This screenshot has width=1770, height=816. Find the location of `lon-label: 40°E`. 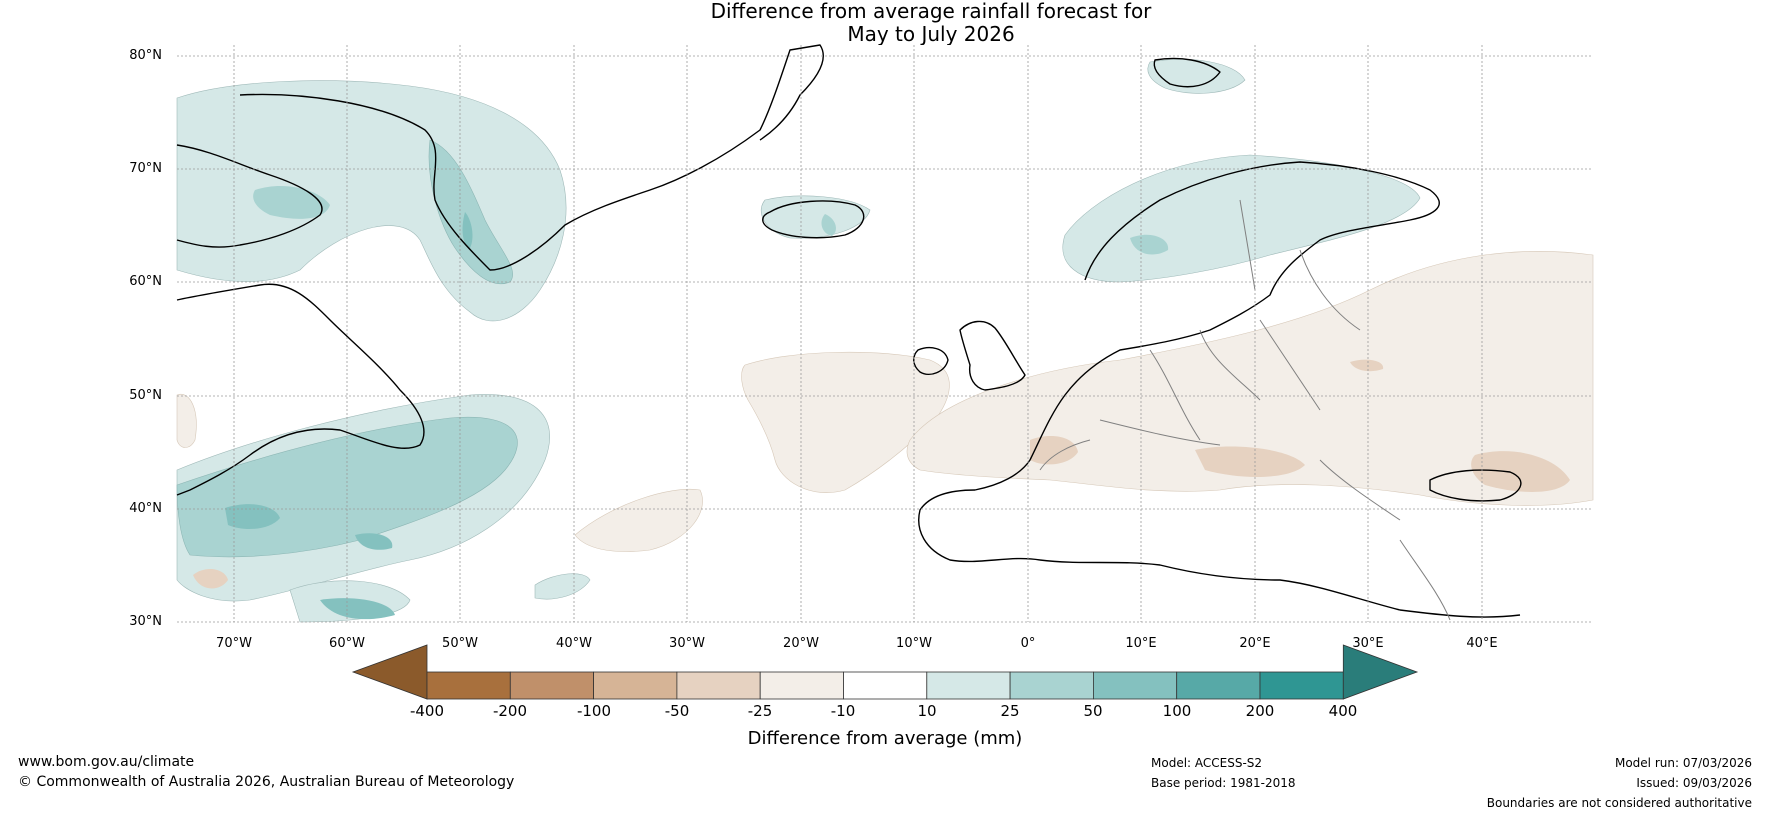

lon-label: 40°E is located at coordinates (1482, 643).